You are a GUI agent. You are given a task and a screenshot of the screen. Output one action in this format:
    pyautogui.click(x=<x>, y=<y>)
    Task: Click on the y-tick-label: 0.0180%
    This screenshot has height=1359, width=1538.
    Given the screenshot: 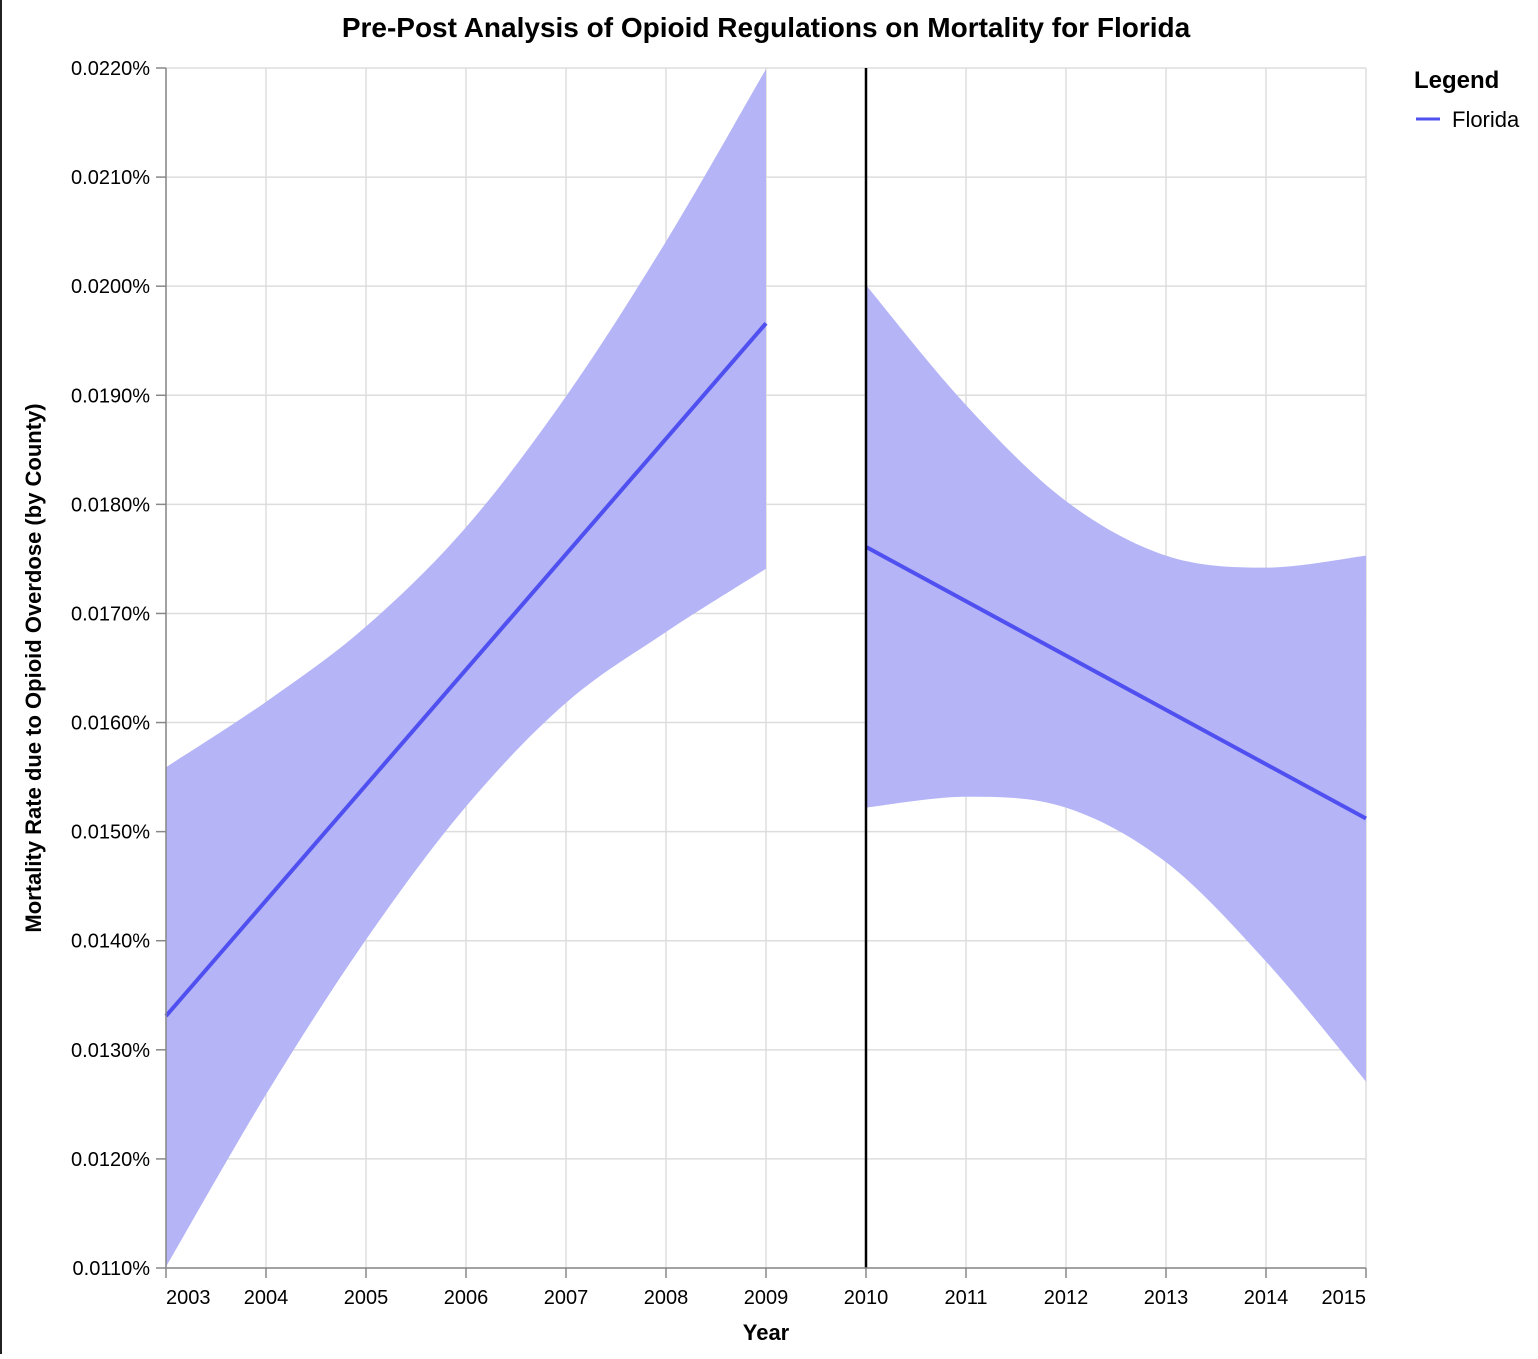 What is the action you would take?
    pyautogui.click(x=110, y=505)
    